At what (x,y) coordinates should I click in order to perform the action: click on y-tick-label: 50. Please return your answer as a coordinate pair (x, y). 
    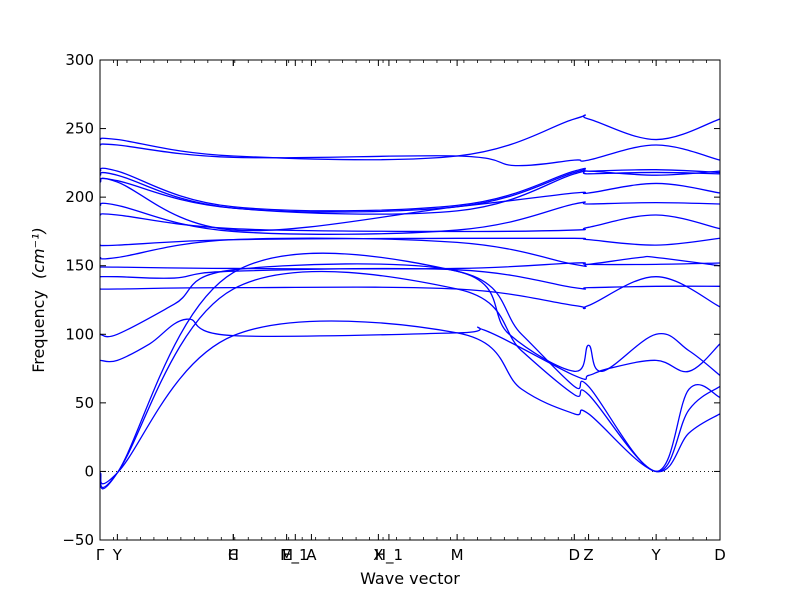
    Looking at the image, I should click on (84, 403).